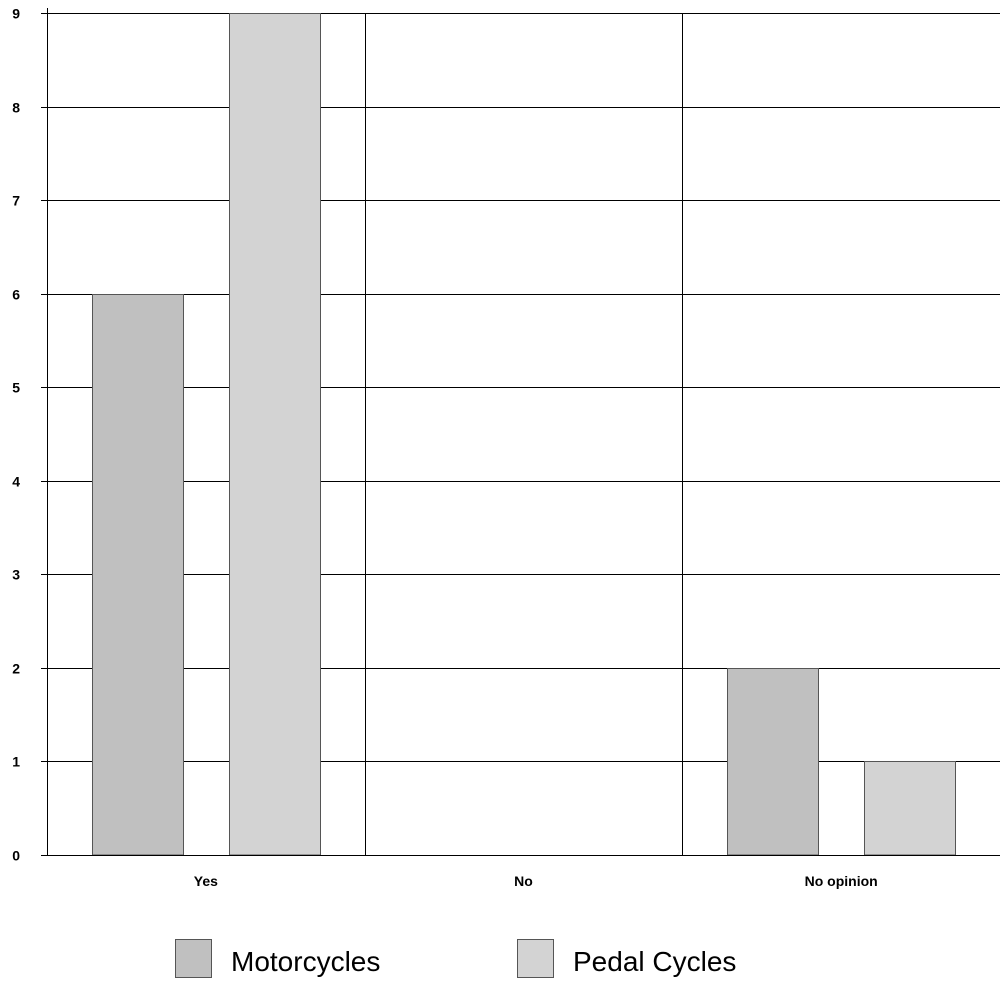 The height and width of the screenshot is (981, 1002). Describe the element at coordinates (455, 958) in the screenshot. I see `legend: Motorcycles Pedal Cycles` at that location.